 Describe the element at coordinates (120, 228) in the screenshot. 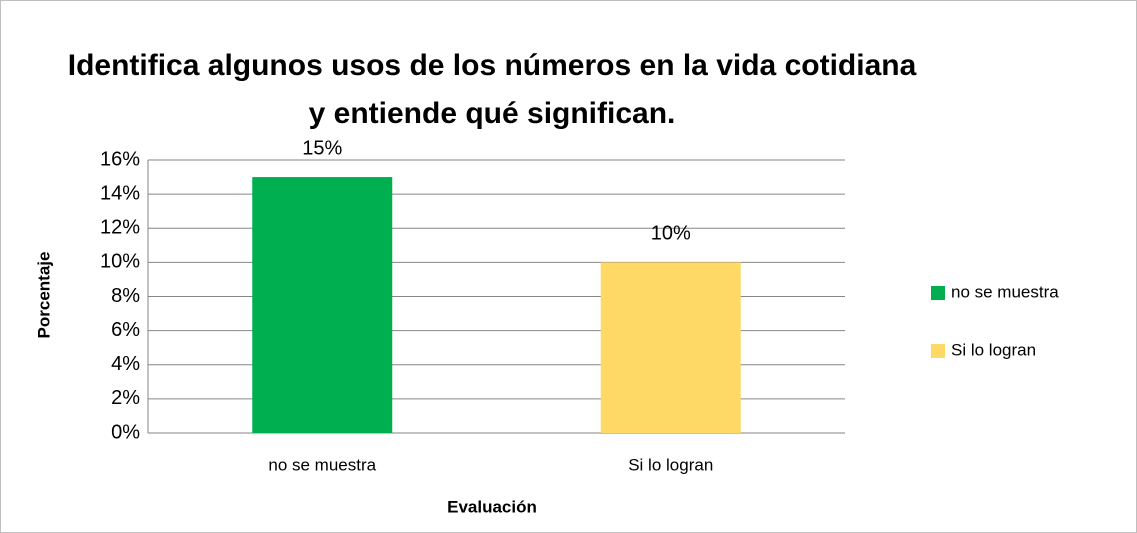

I see `y-tick-label: 12%` at that location.